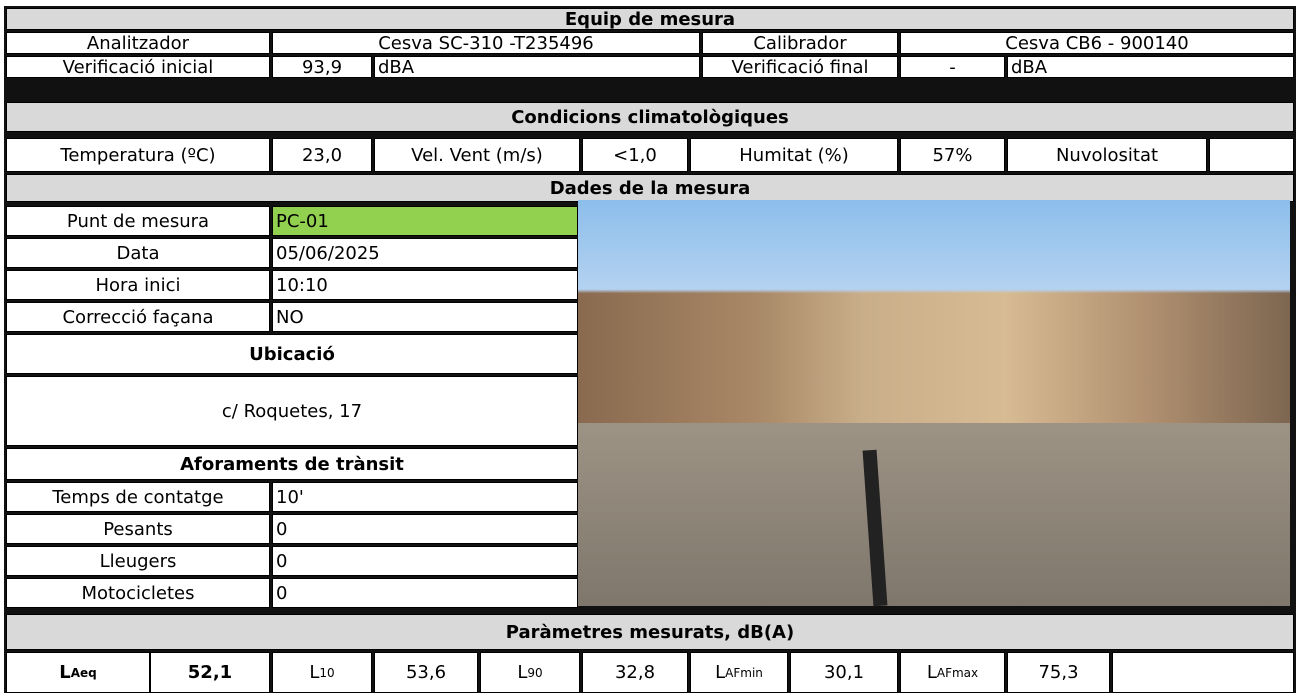  I want to click on parameter-label: L 10, so click(322, 672).